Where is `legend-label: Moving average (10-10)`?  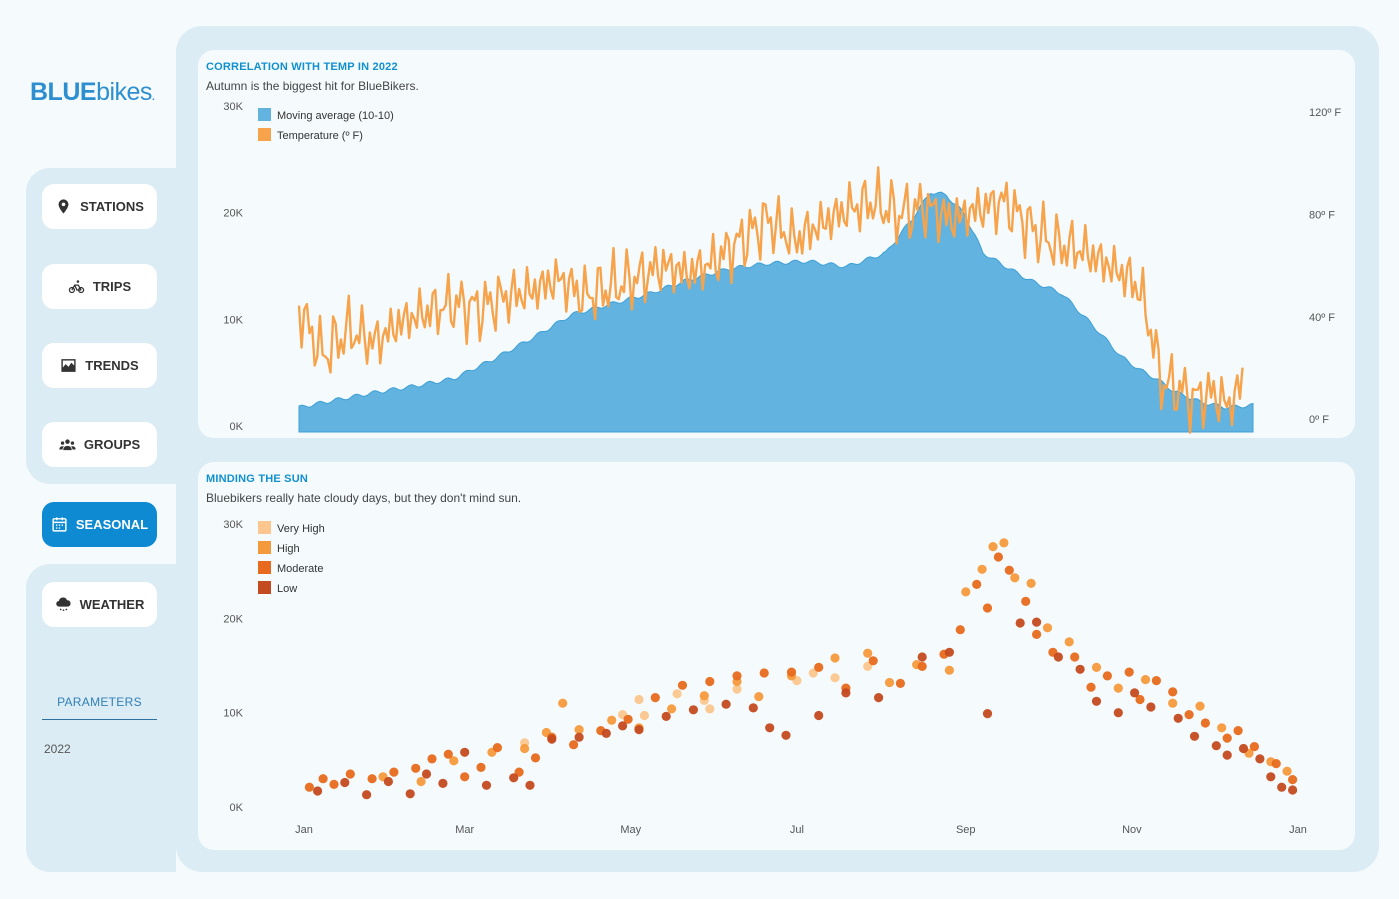 legend-label: Moving average (10-10) is located at coordinates (335, 116).